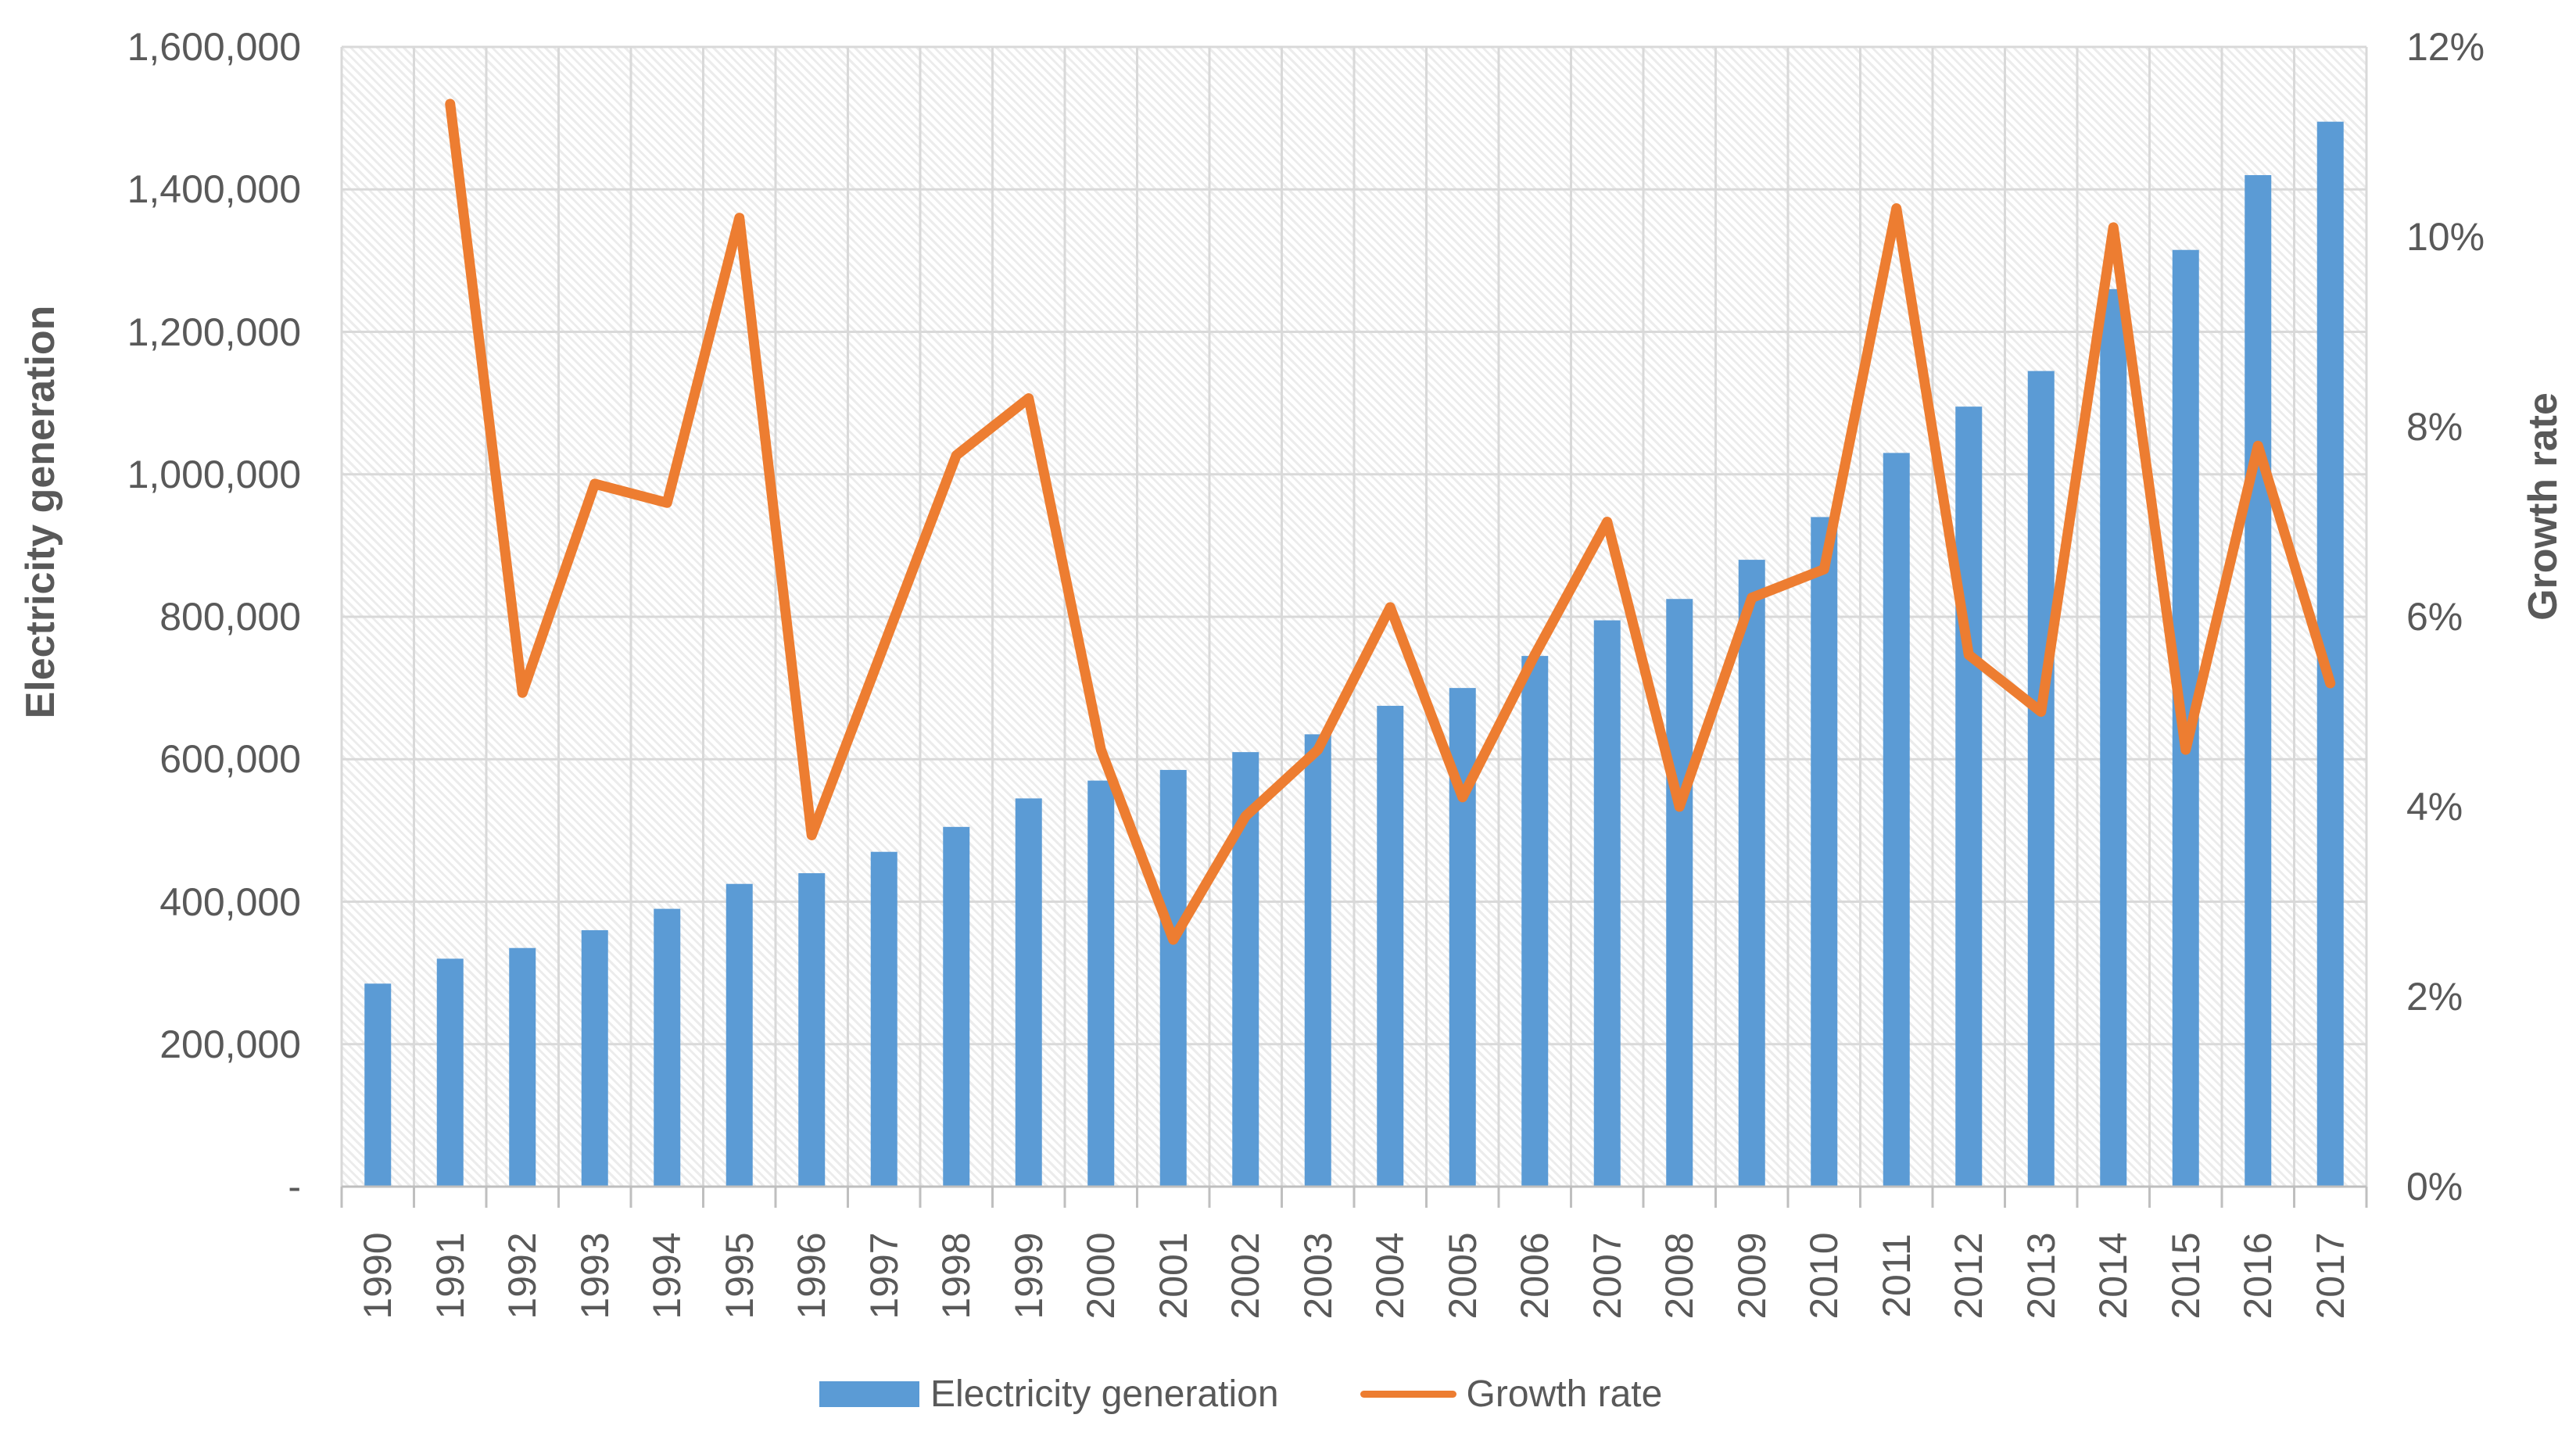 This screenshot has height=1436, width=2576. What do you see at coordinates (1028, 992) in the screenshot?
I see `bar-1999` at bounding box center [1028, 992].